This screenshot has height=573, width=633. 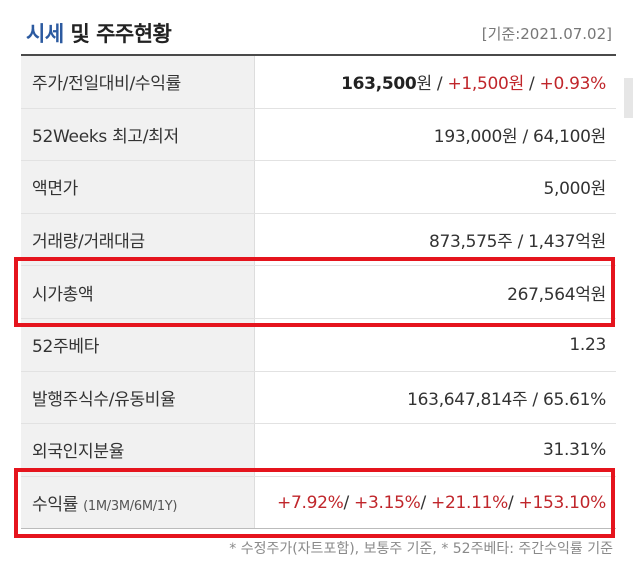 What do you see at coordinates (319, 34) in the screenshot?
I see `section-header: 시세 및 주주현황 [기준:2021.07.02]` at bounding box center [319, 34].